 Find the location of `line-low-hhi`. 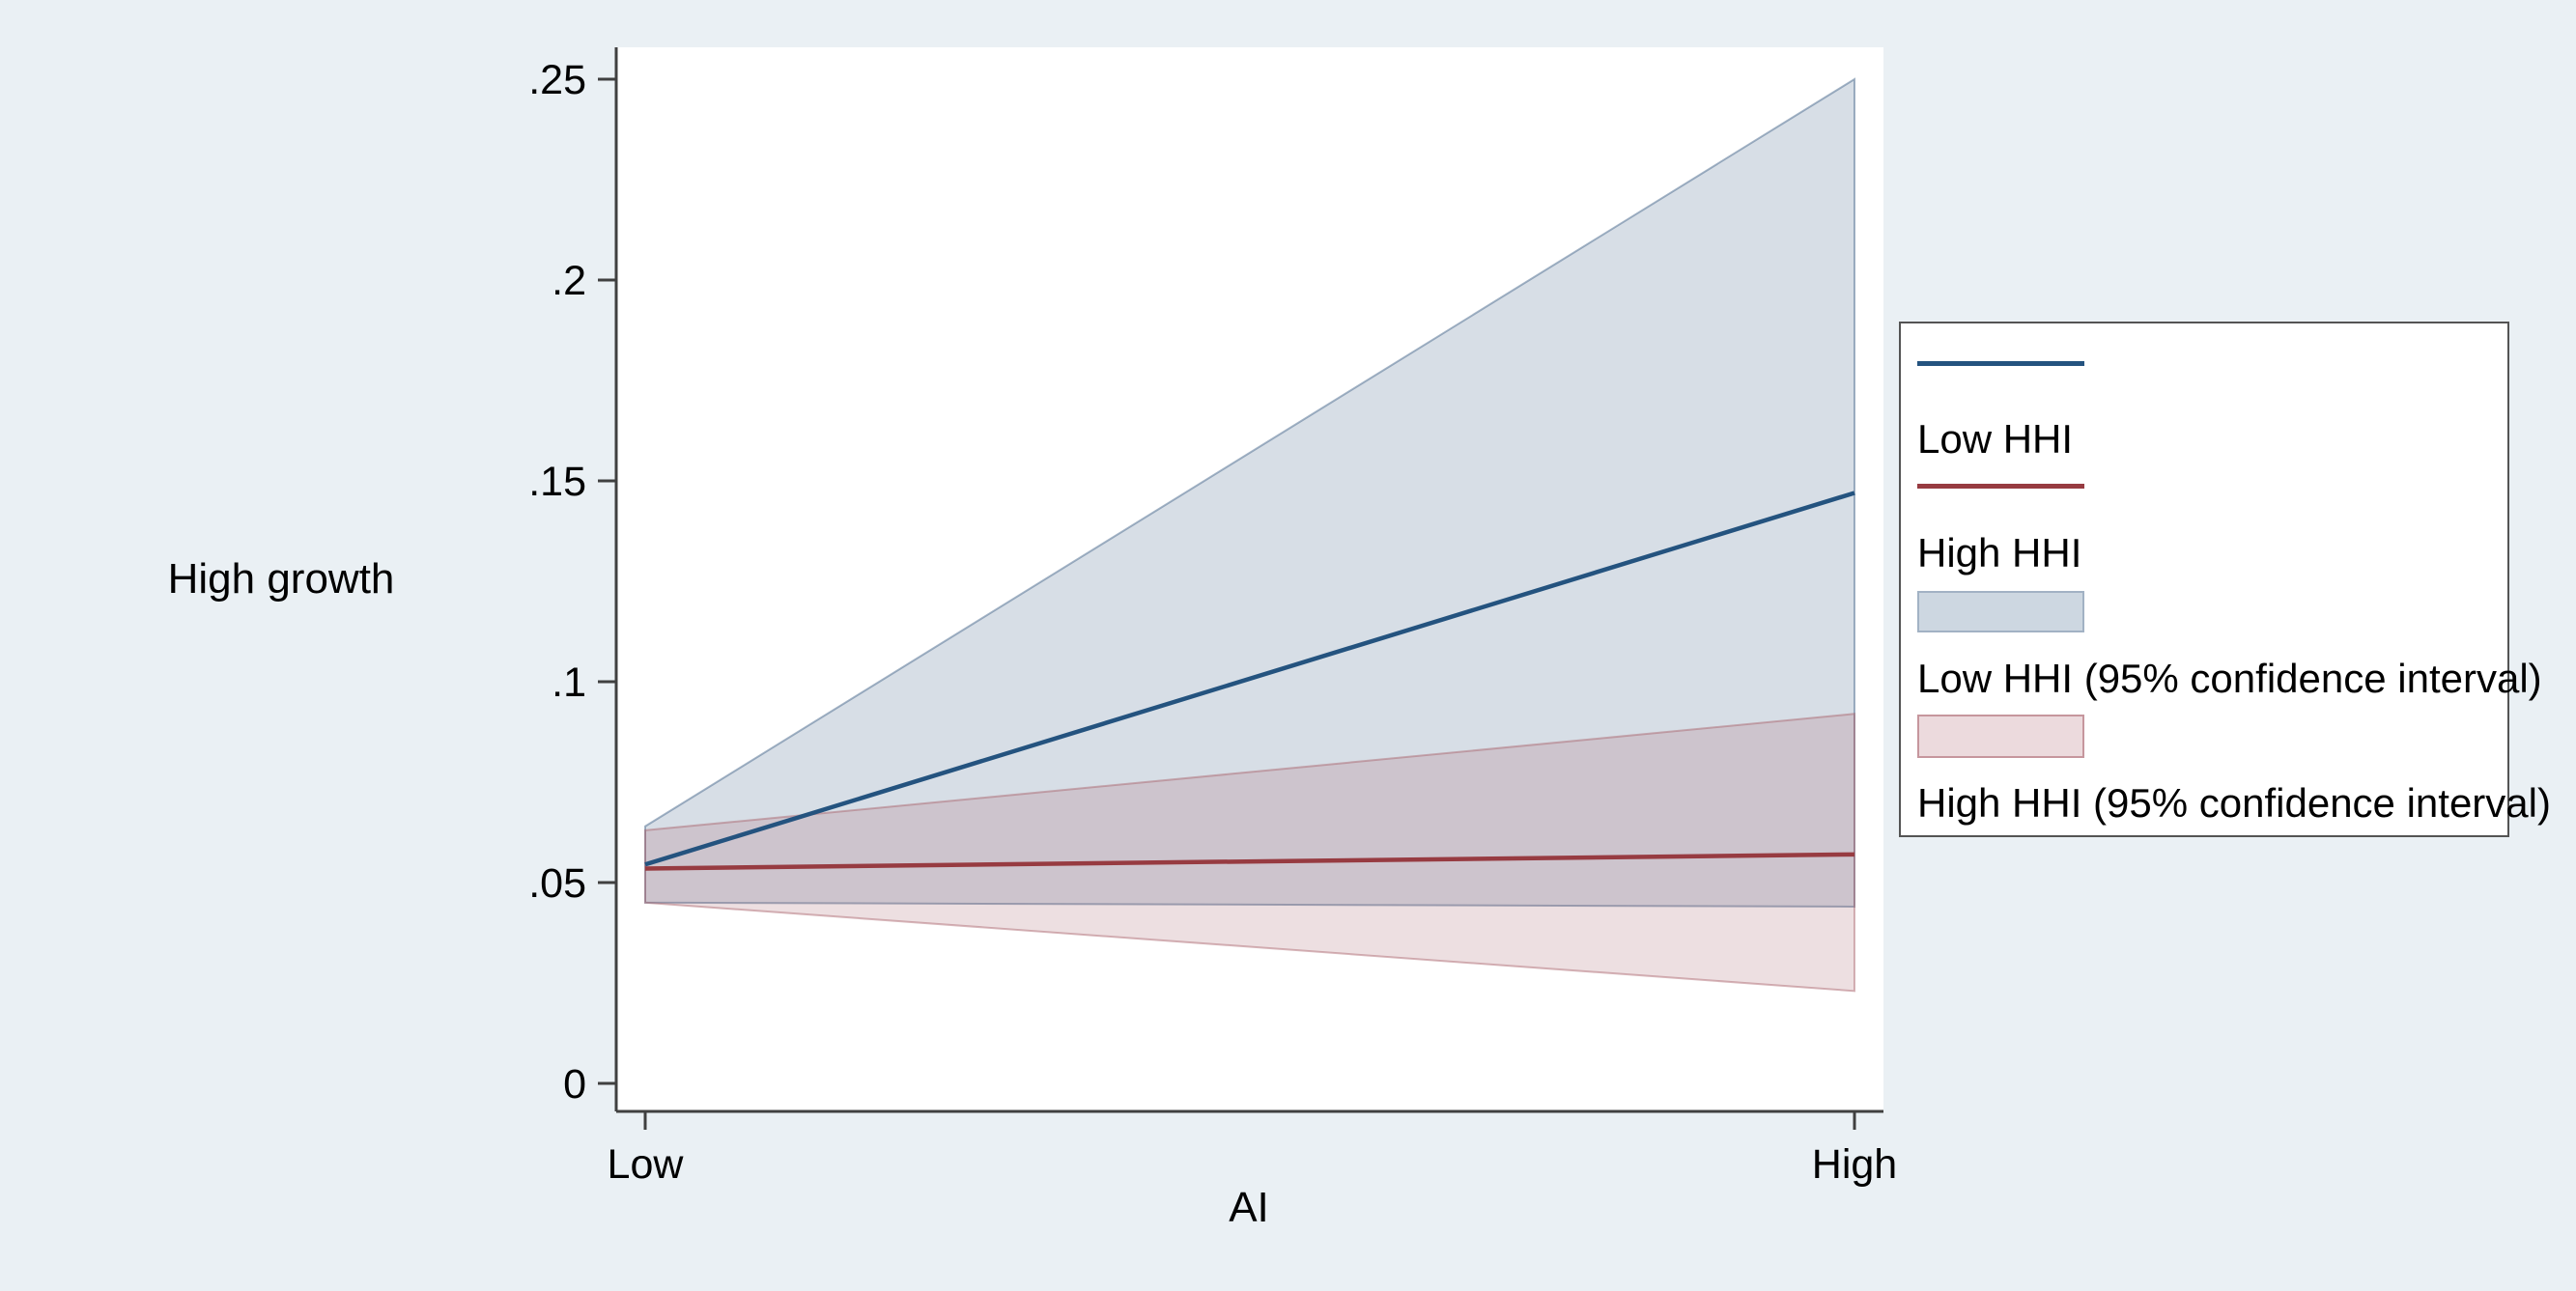

line-low-hhi is located at coordinates (1249, 679).